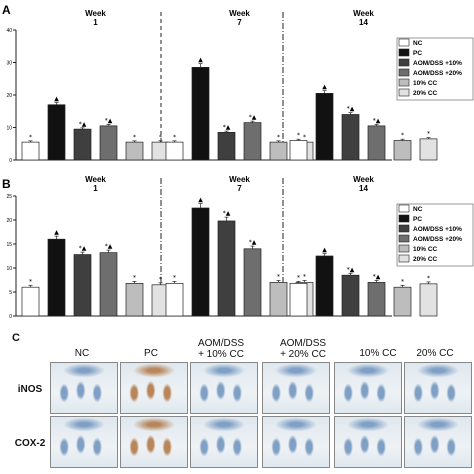 The height and width of the screenshot is (474, 474). What do you see at coordinates (30, 389) in the screenshot?
I see `row-header: iNOS` at bounding box center [30, 389].